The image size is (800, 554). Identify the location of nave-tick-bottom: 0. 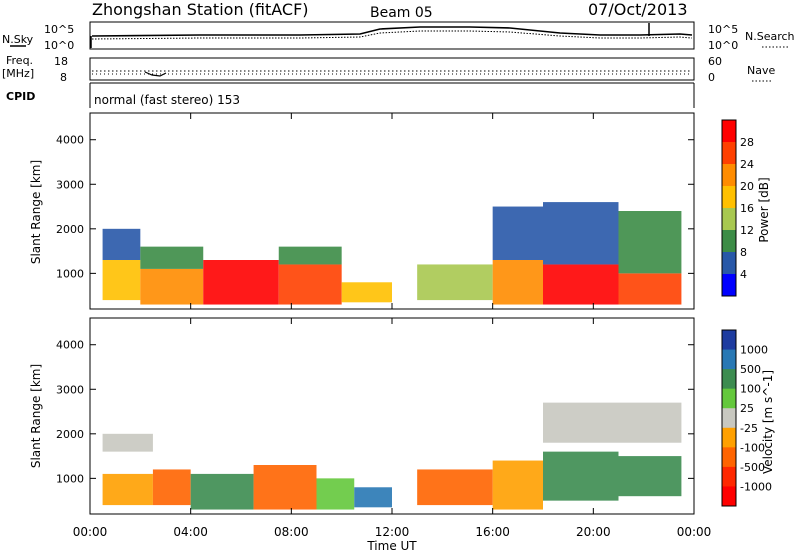
(711, 77).